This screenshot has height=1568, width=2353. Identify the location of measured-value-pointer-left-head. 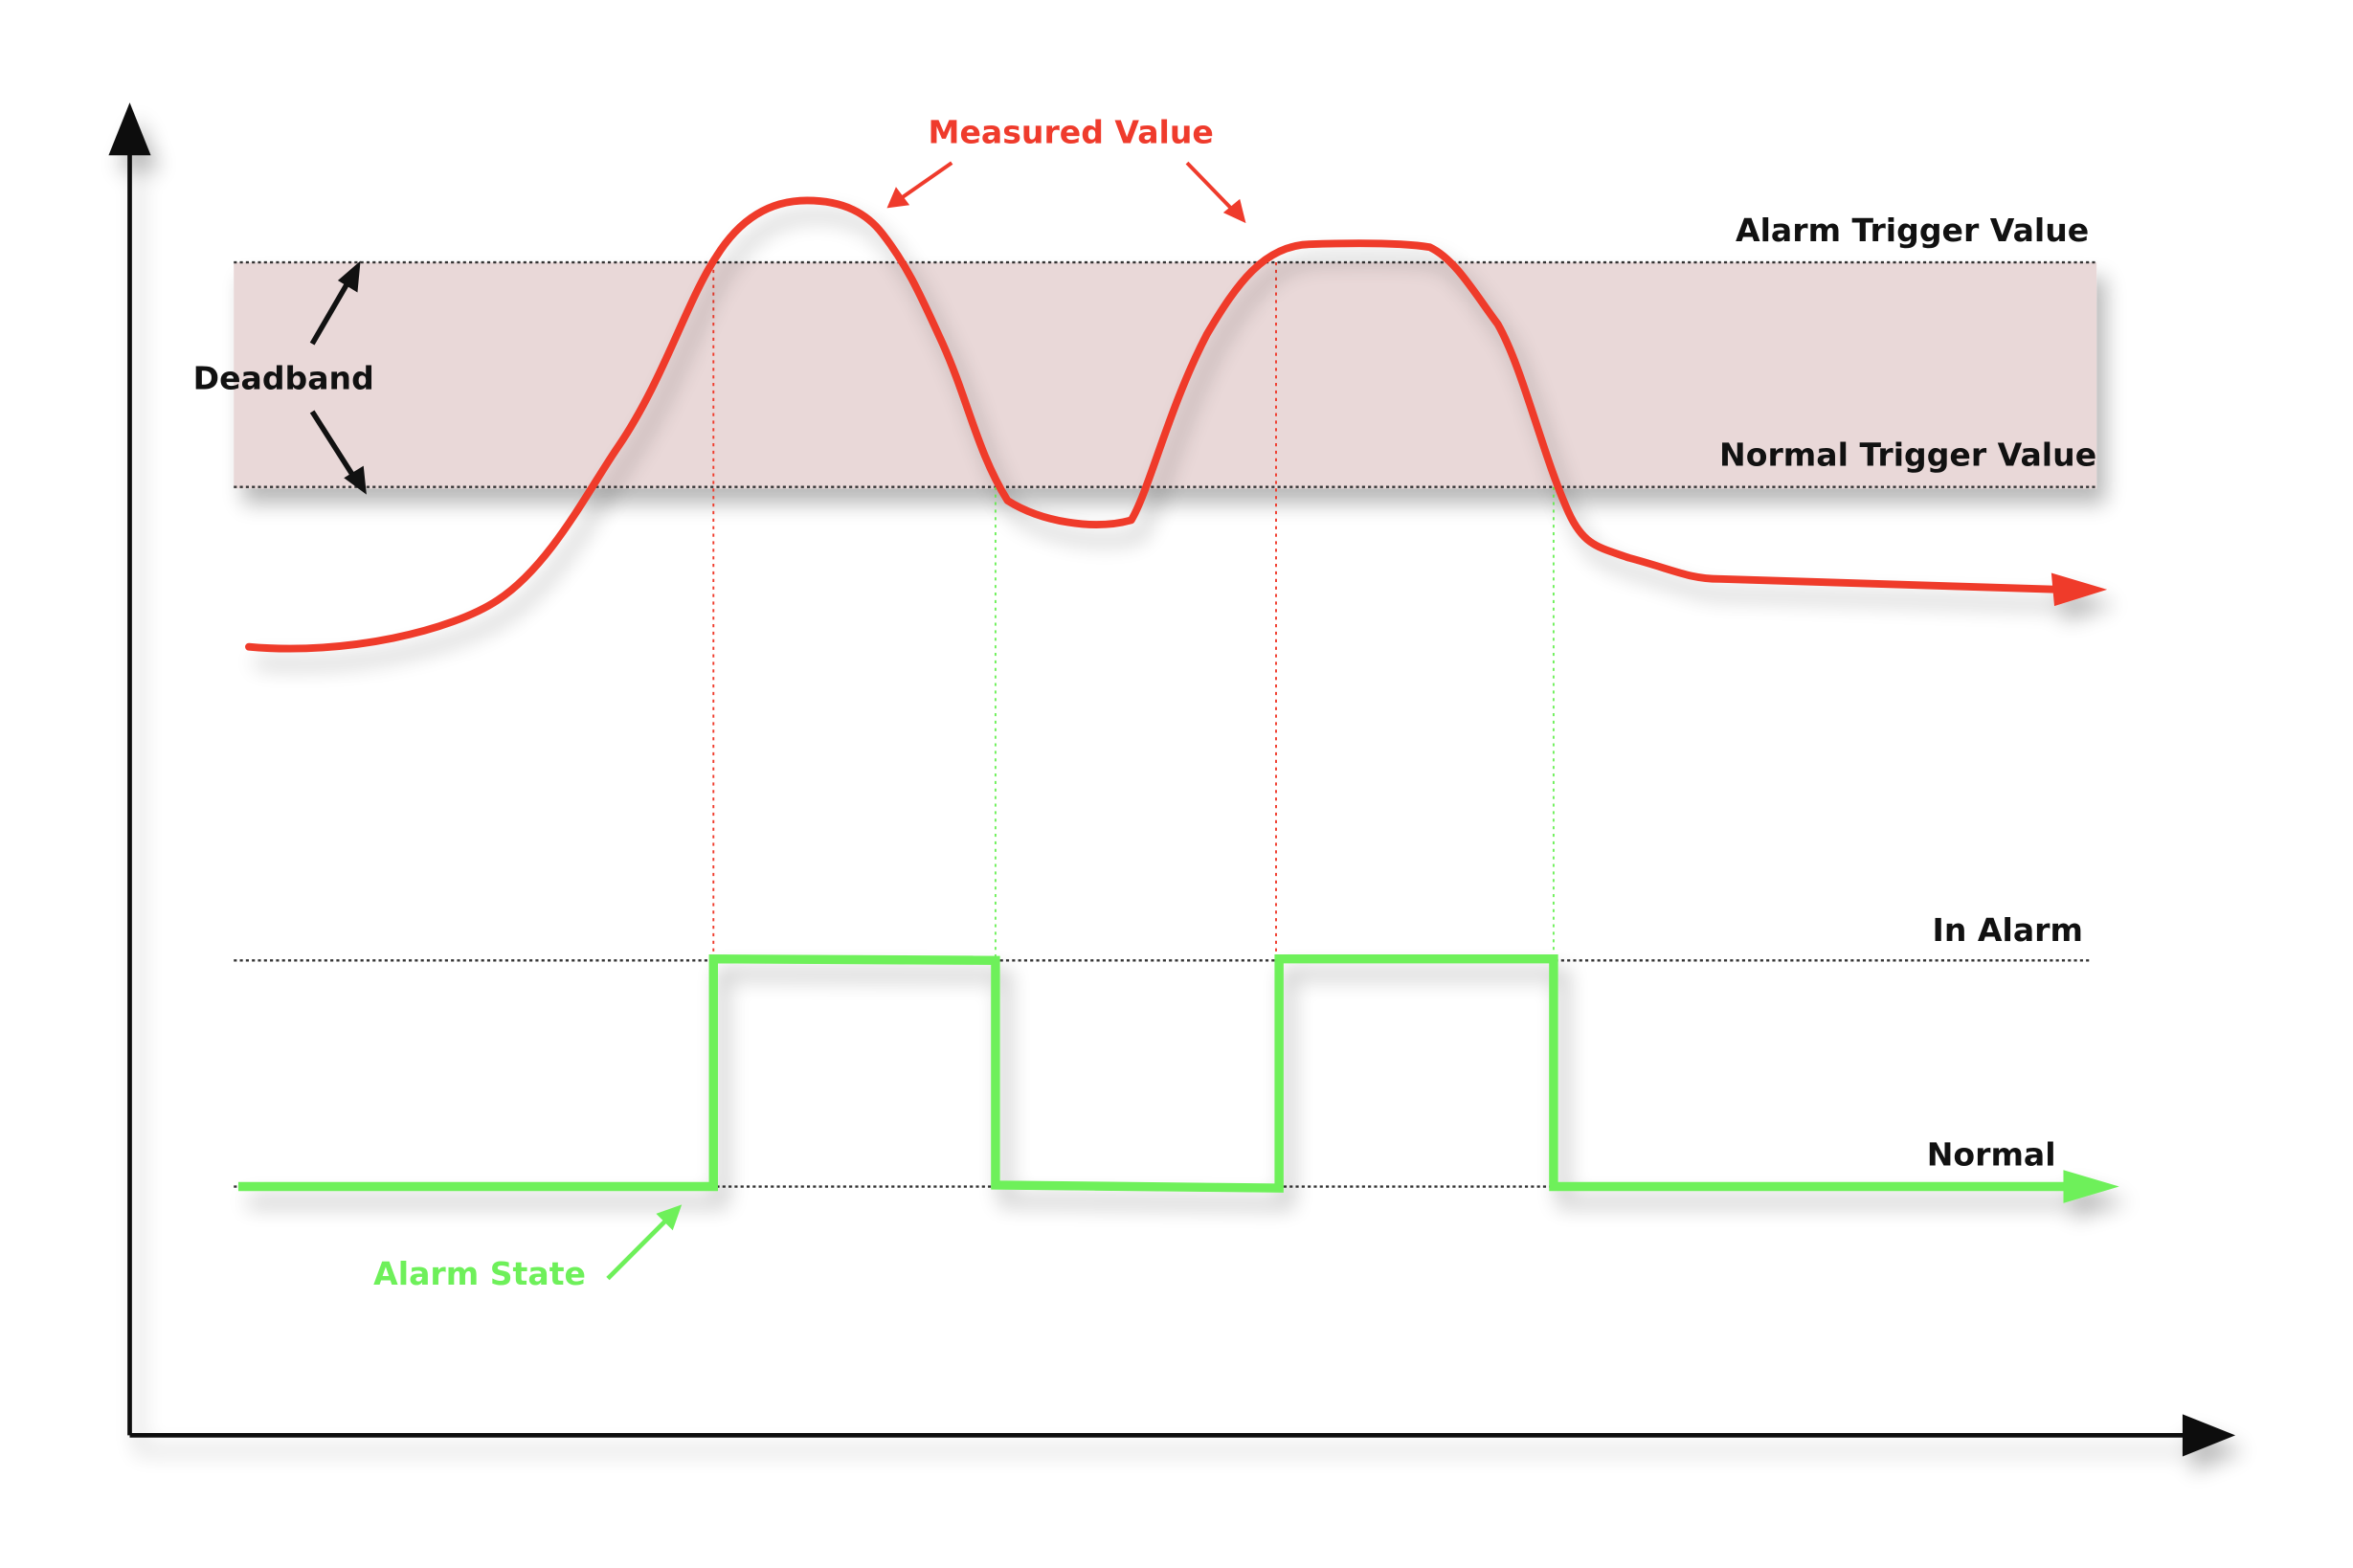
(898, 198).